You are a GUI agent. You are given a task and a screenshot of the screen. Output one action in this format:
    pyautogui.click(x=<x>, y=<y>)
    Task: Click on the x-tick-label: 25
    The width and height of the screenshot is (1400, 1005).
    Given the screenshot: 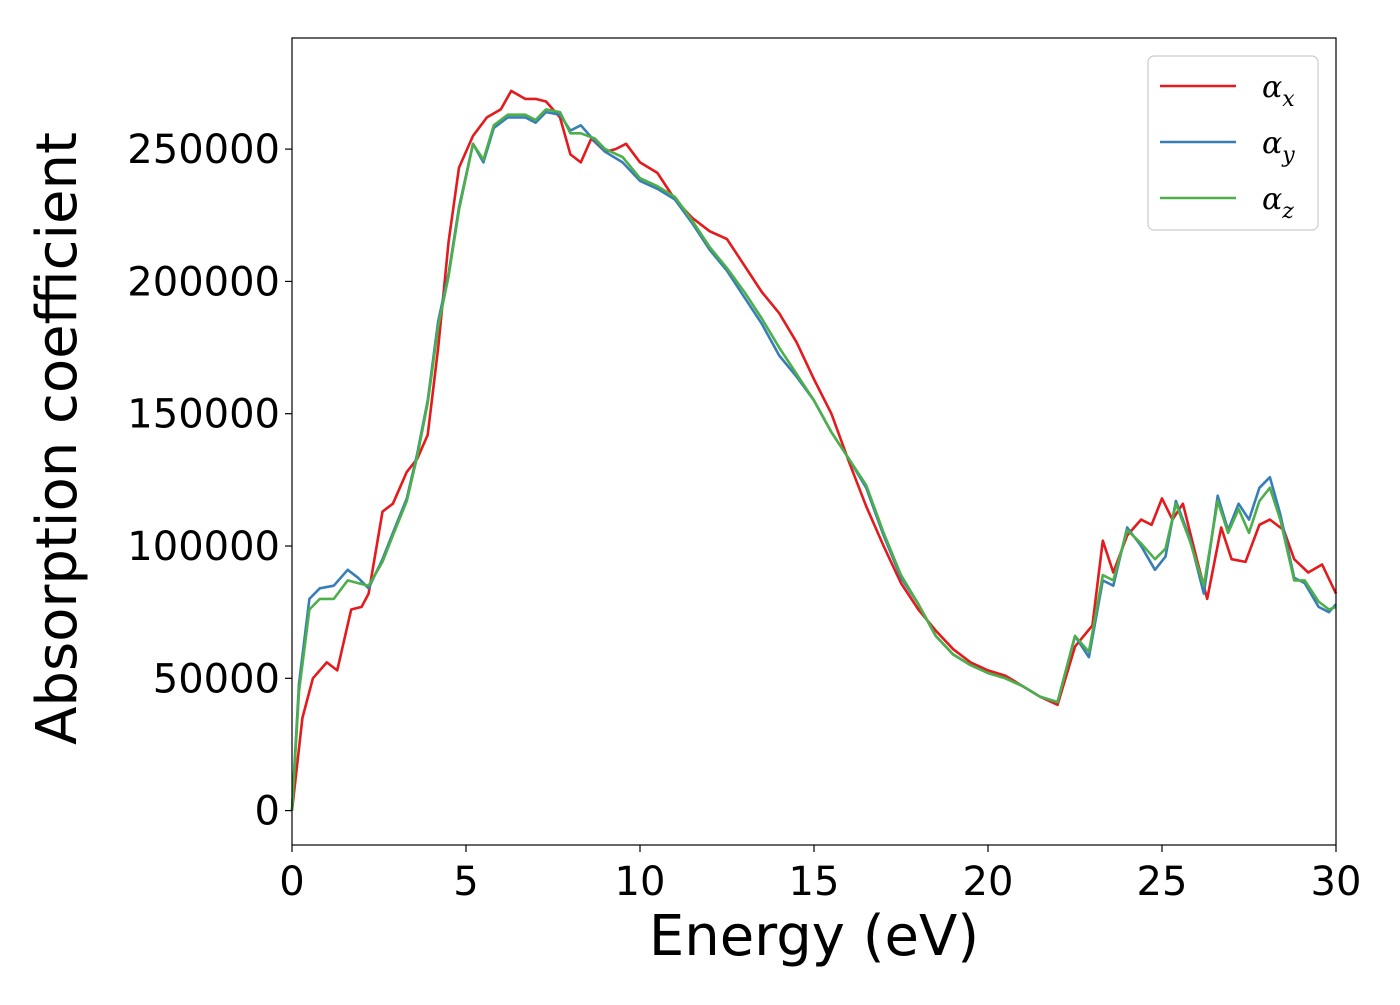 What is the action you would take?
    pyautogui.click(x=1162, y=882)
    